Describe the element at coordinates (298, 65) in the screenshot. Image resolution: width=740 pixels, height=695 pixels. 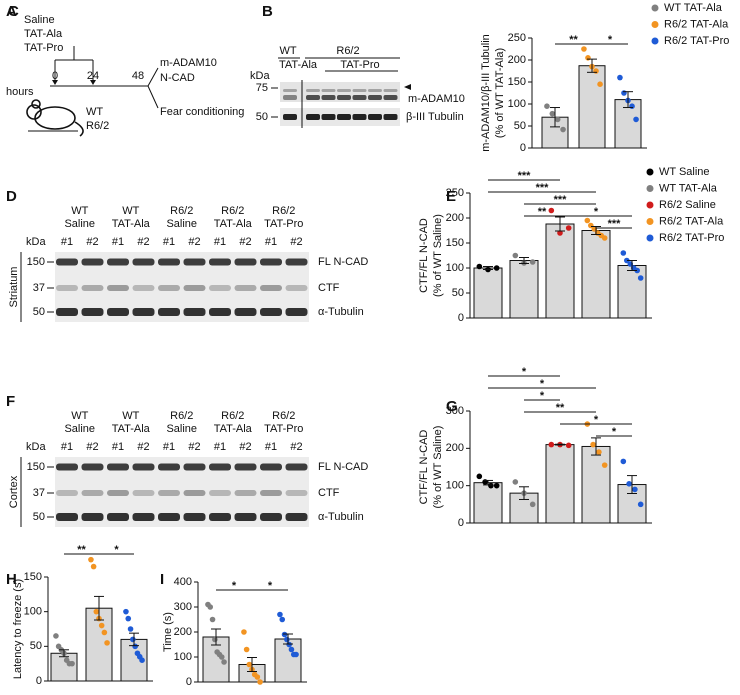
I see `treatment-label: TAT-Ala` at that location.